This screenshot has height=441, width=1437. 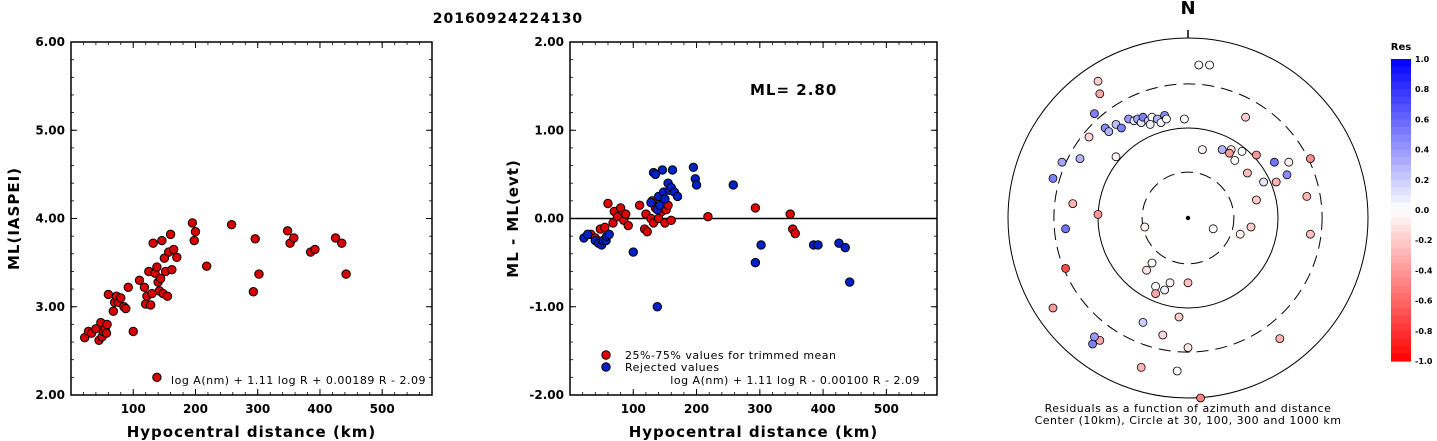 What do you see at coordinates (1422, 59) in the screenshot?
I see `colorbar-tick-label: 1.0` at bounding box center [1422, 59].